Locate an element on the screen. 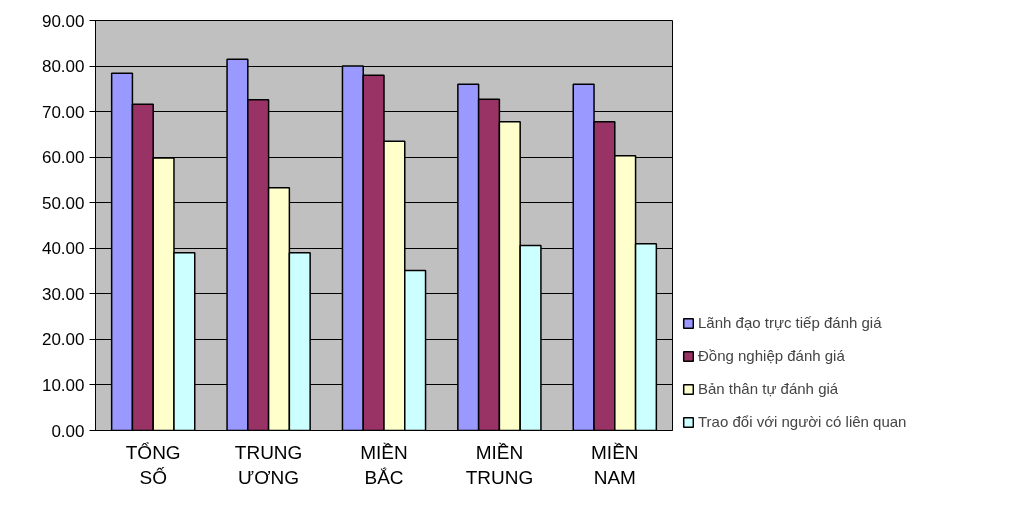  y-tick-label: 70.00 is located at coordinates (63, 112).